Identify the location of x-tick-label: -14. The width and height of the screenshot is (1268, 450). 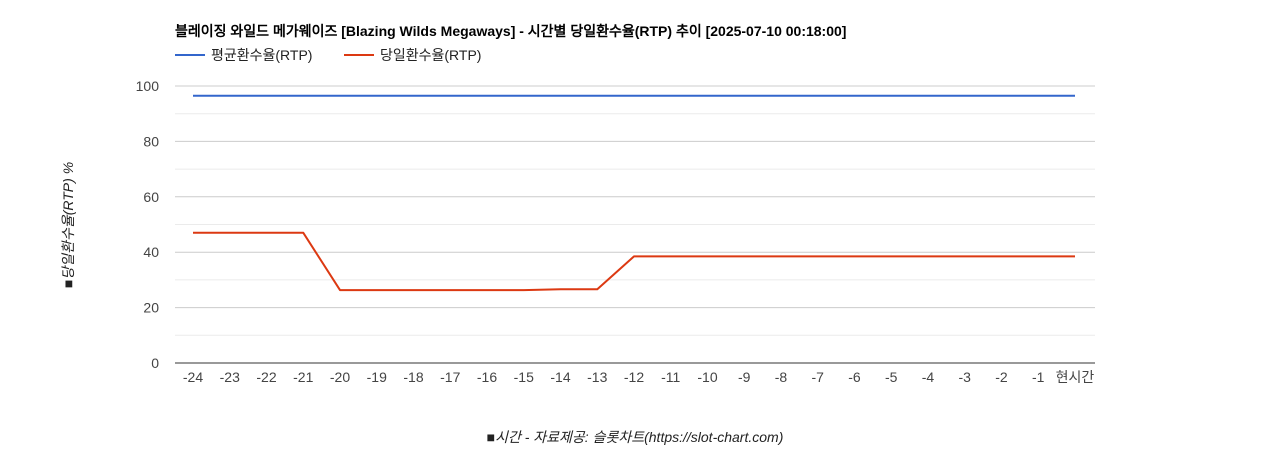
(560, 377).